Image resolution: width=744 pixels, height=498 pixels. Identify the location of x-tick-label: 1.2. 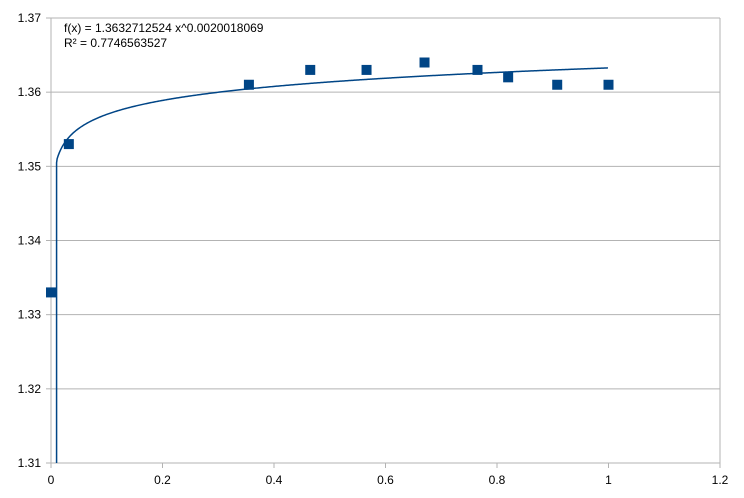
(720, 480).